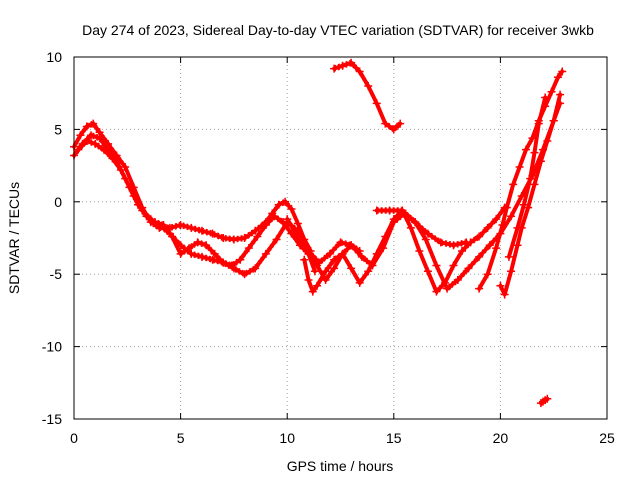 Image resolution: width=640 pixels, height=480 pixels. Describe the element at coordinates (58, 202) in the screenshot. I see `y-tick-label-3: 0` at that location.